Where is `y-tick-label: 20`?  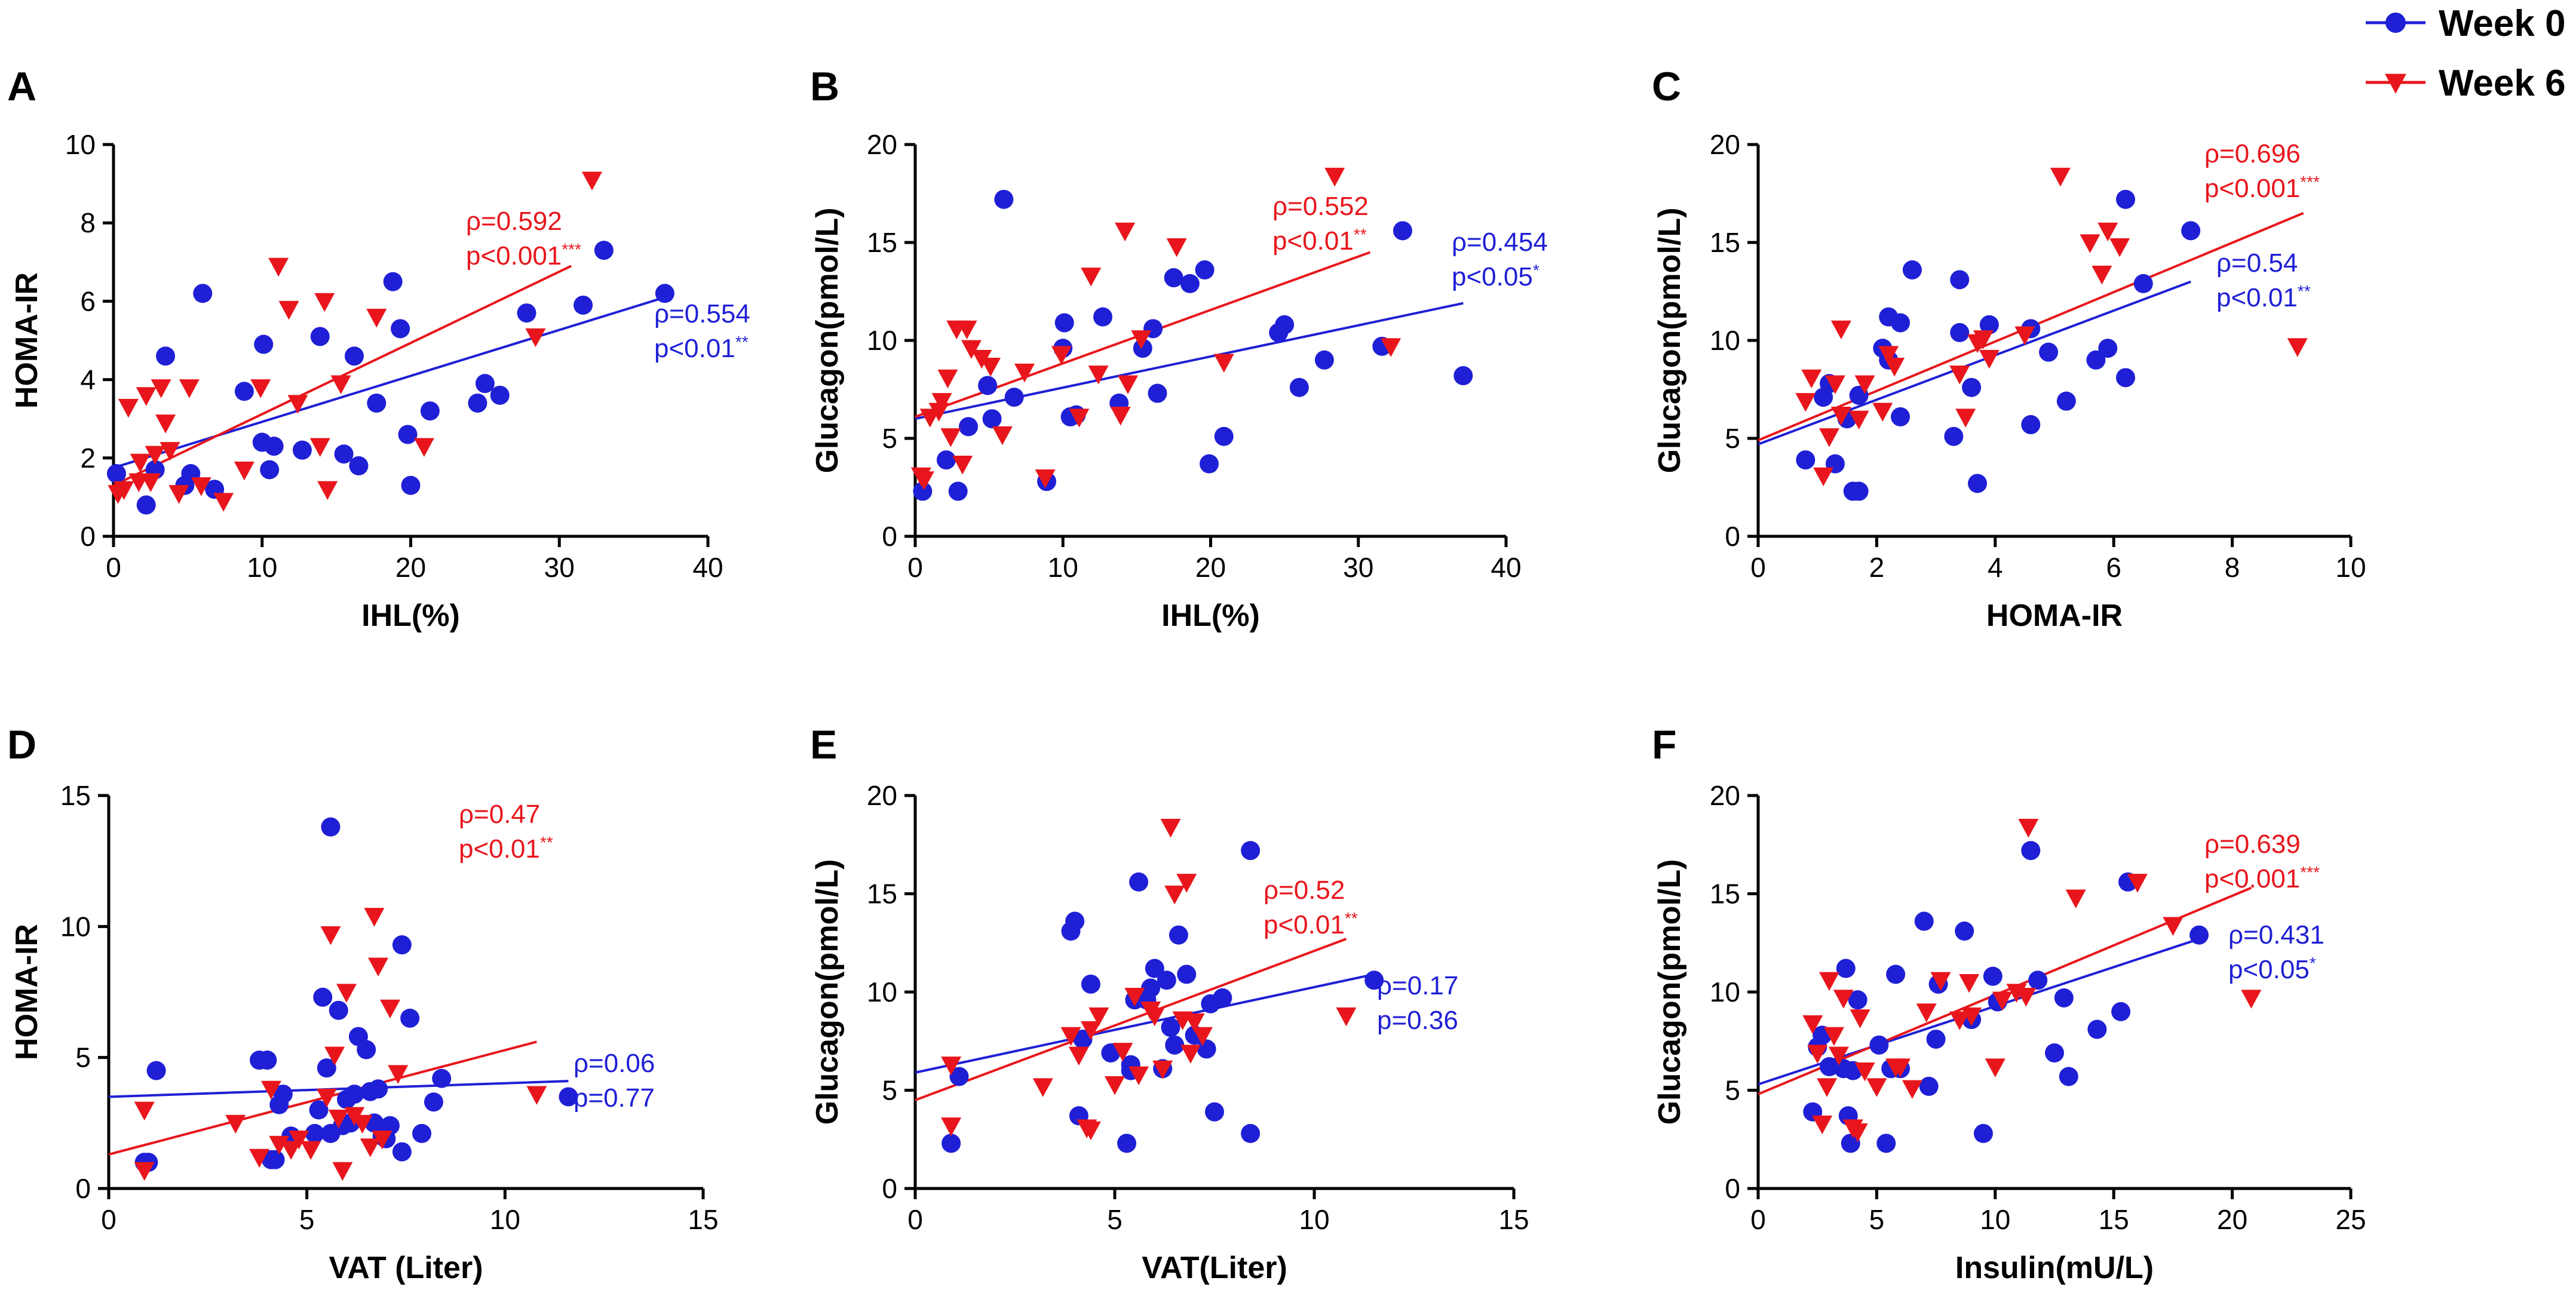 y-tick-label: 20 is located at coordinates (882, 144).